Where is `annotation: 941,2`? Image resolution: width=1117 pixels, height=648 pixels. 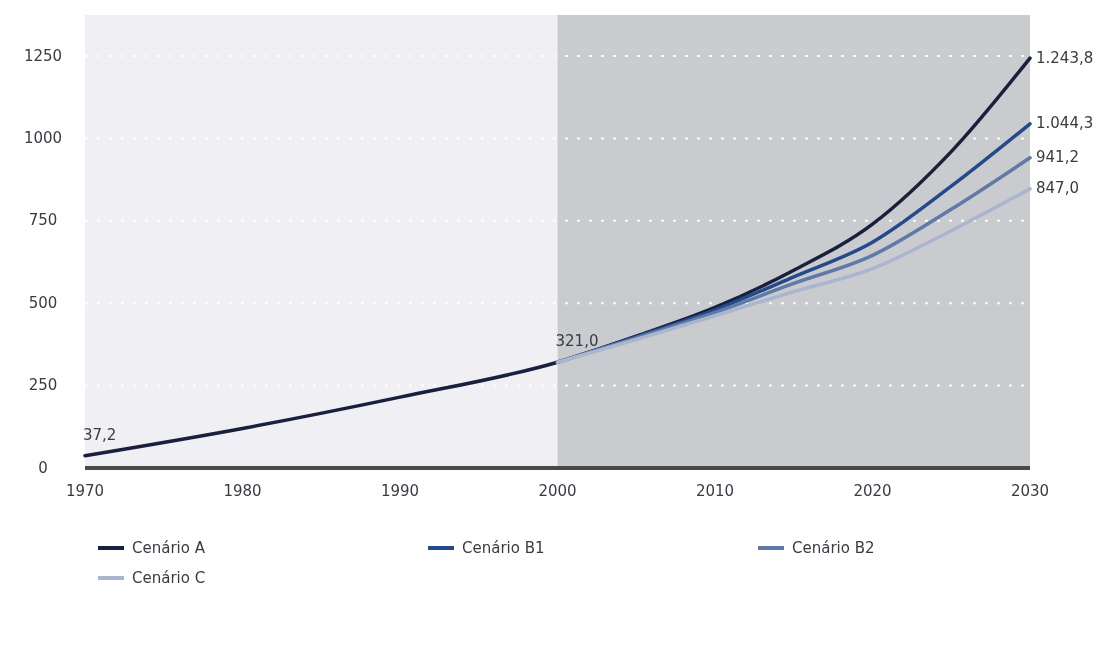
annotation: 941,2 is located at coordinates (1057, 157).